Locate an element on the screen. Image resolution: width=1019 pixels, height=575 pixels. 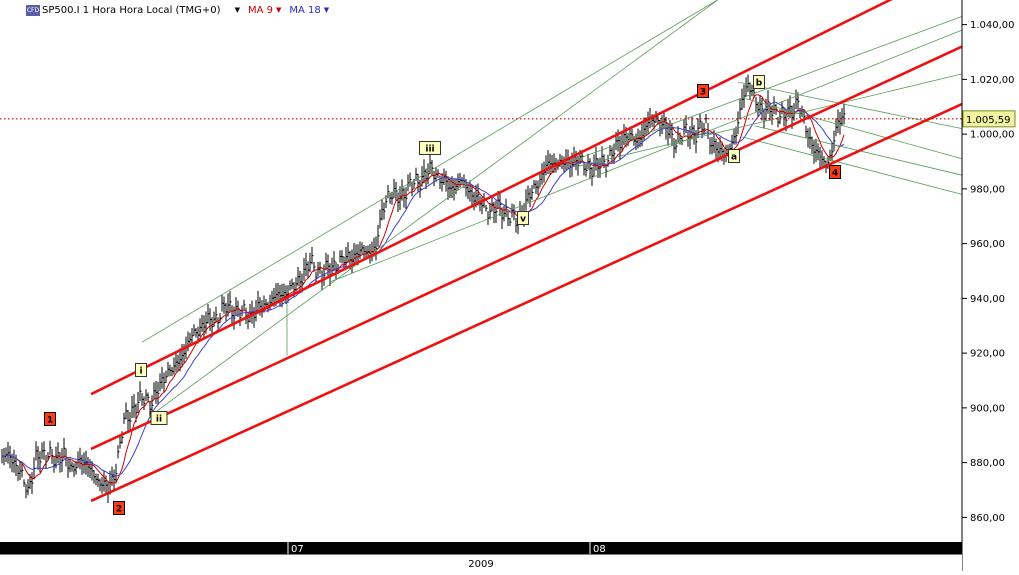
wave-label: ii is located at coordinates (159, 420).